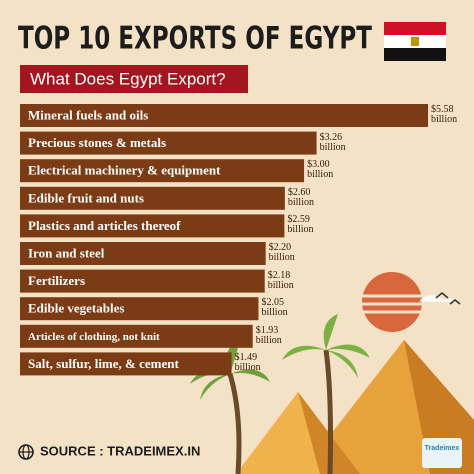 The image size is (474, 474). What do you see at coordinates (128, 78) in the screenshot?
I see `chart-subtitle: What Does Egypt Export?` at bounding box center [128, 78].